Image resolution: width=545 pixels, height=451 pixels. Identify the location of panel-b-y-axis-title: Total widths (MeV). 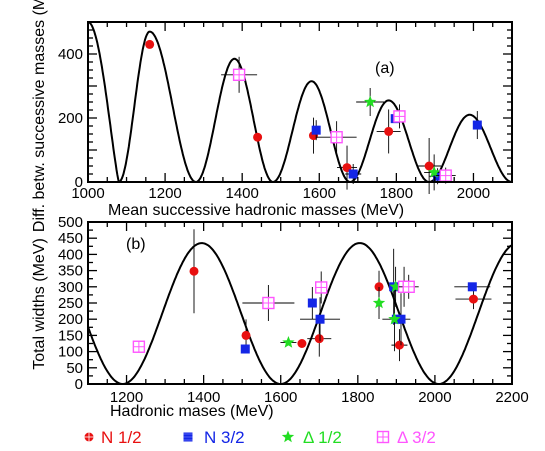
(39, 304).